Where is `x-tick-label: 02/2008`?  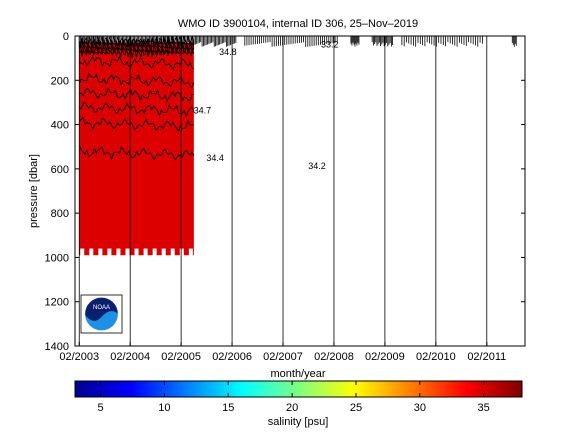
x-tick-label: 02/2008 is located at coordinates (334, 357).